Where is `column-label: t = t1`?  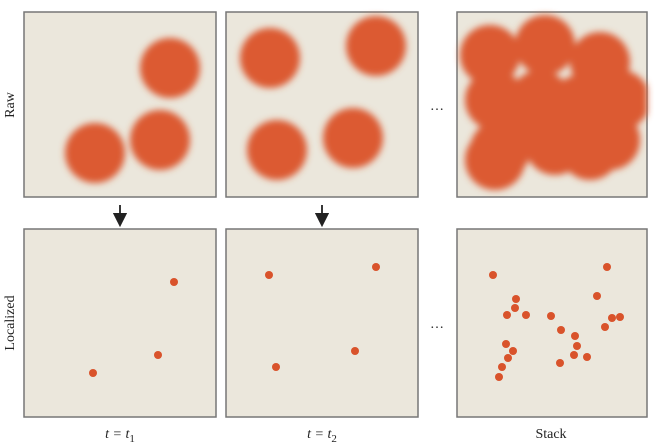
column-label: t = t1 is located at coordinates (120, 436).